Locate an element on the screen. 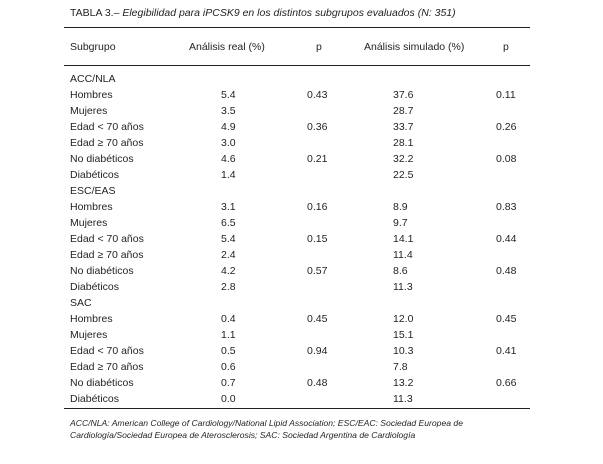 The height and width of the screenshot is (464, 603). cell-simulated: 8.6 is located at coordinates (400, 271).